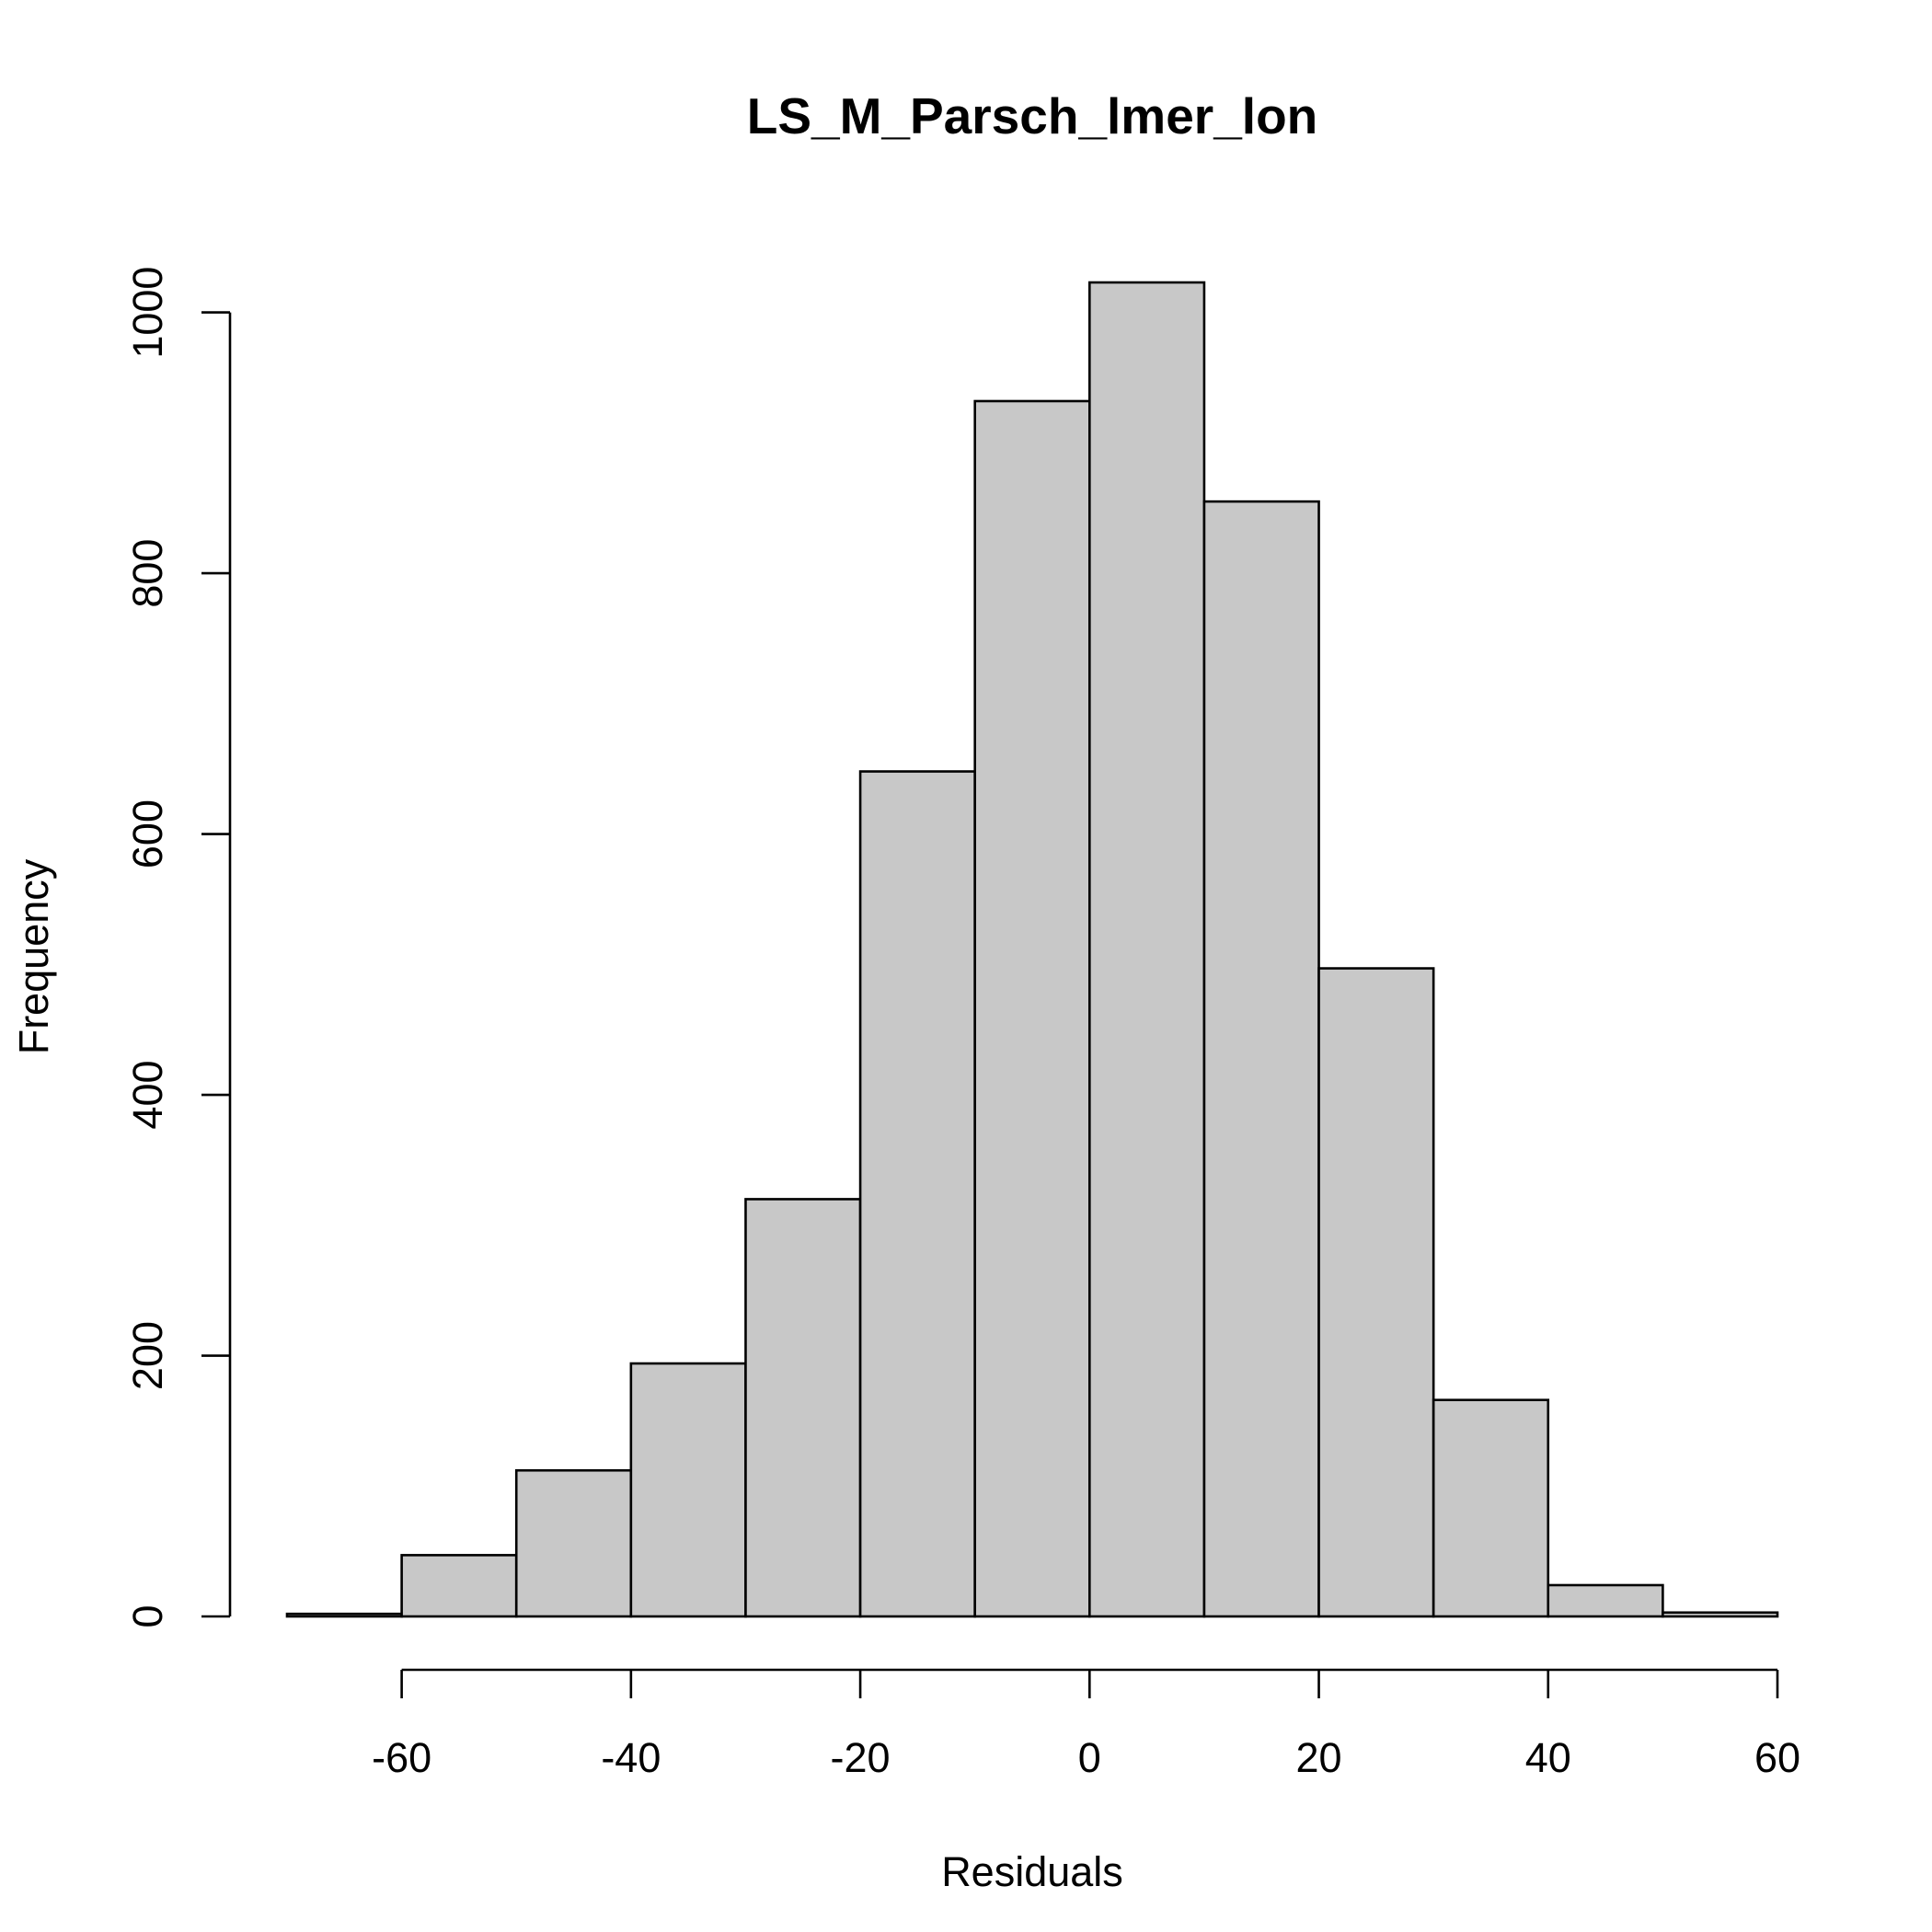 Image resolution: width=1932 pixels, height=1932 pixels. What do you see at coordinates (178, 947) in the screenshot?
I see `y-axis: 0 200 400 600 800 1000` at bounding box center [178, 947].